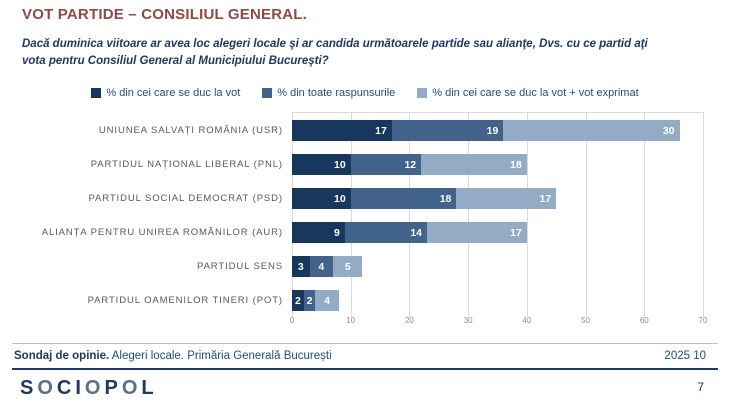 Image resolution: width=730 pixels, height=411 pixels. I want to click on bar-segment-series0: 2, so click(298, 300).